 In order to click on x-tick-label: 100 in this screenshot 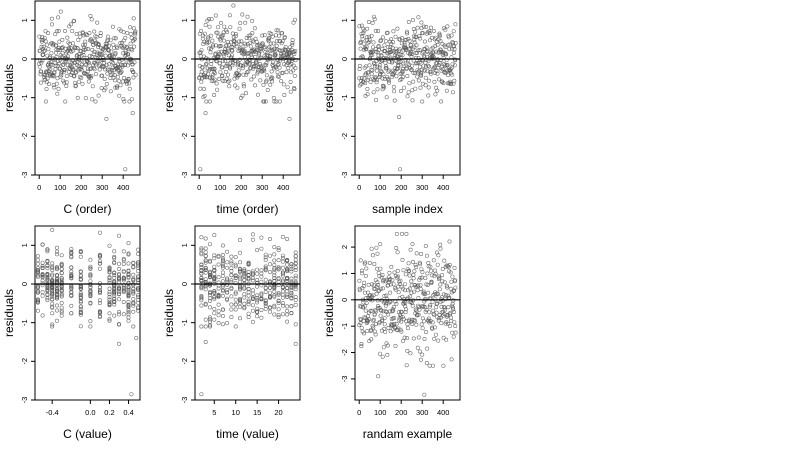, I will do `click(380, 412)`.